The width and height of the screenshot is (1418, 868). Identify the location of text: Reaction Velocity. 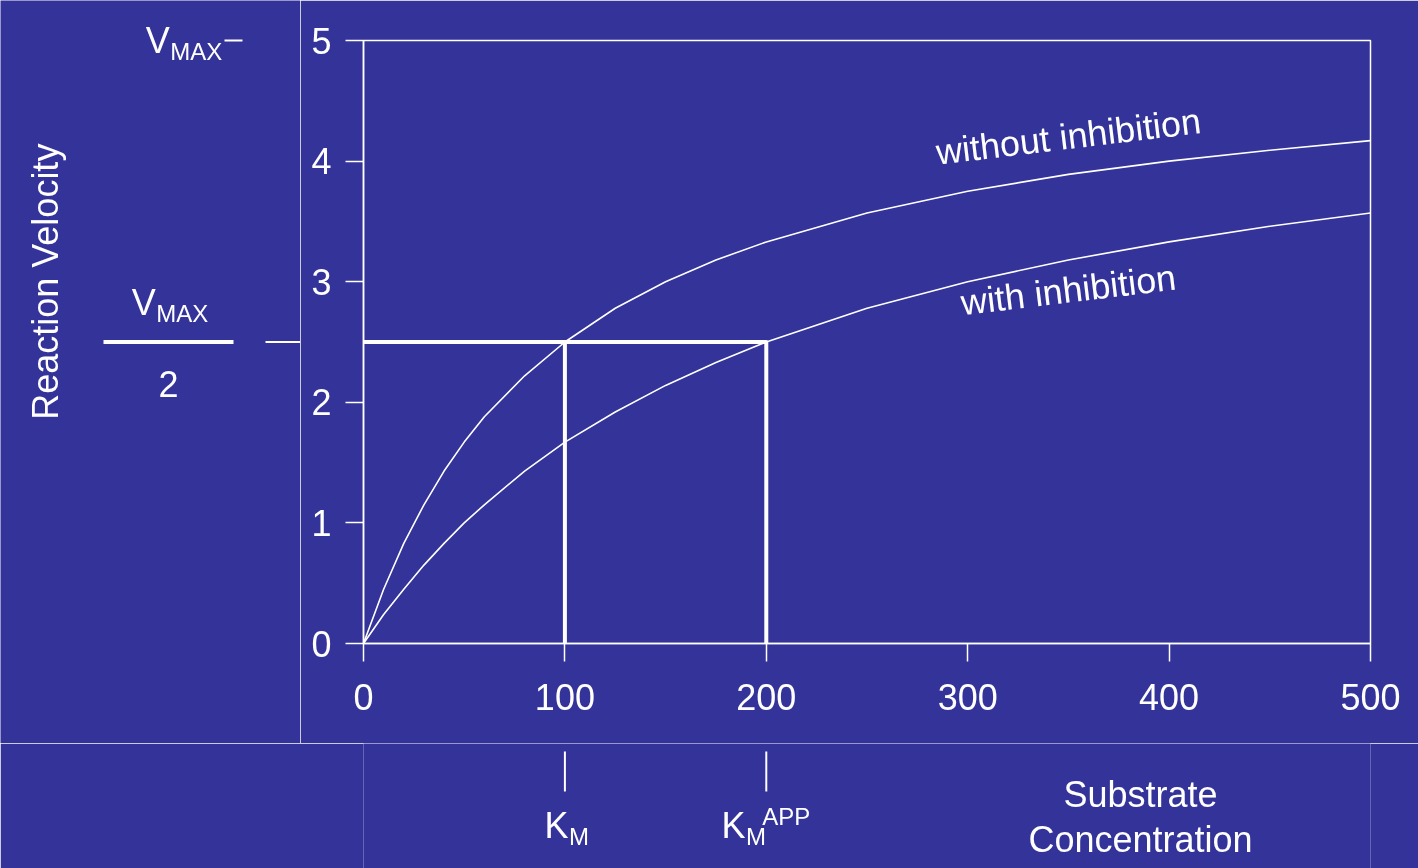
(45, 281).